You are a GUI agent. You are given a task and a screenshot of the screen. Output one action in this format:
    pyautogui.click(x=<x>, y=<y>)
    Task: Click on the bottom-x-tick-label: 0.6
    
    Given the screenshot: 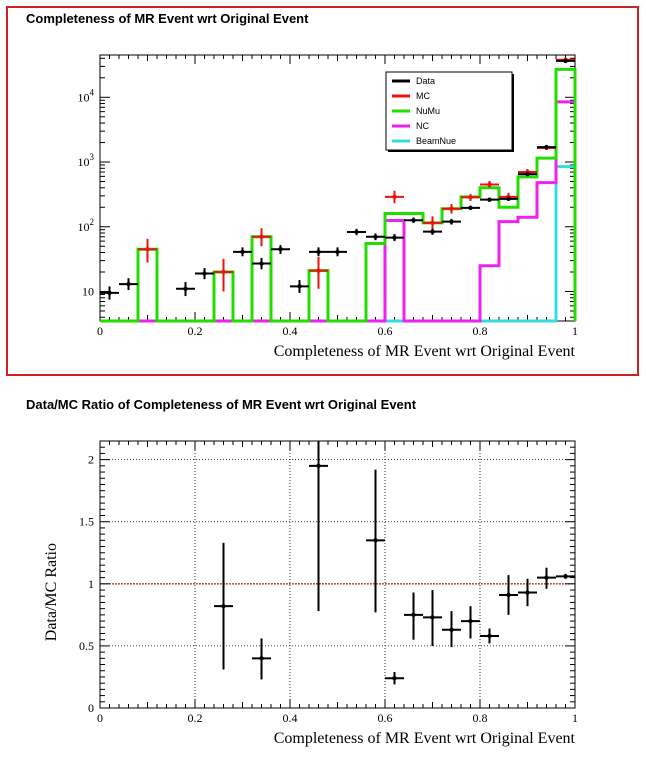 What is the action you would take?
    pyautogui.click(x=385, y=718)
    